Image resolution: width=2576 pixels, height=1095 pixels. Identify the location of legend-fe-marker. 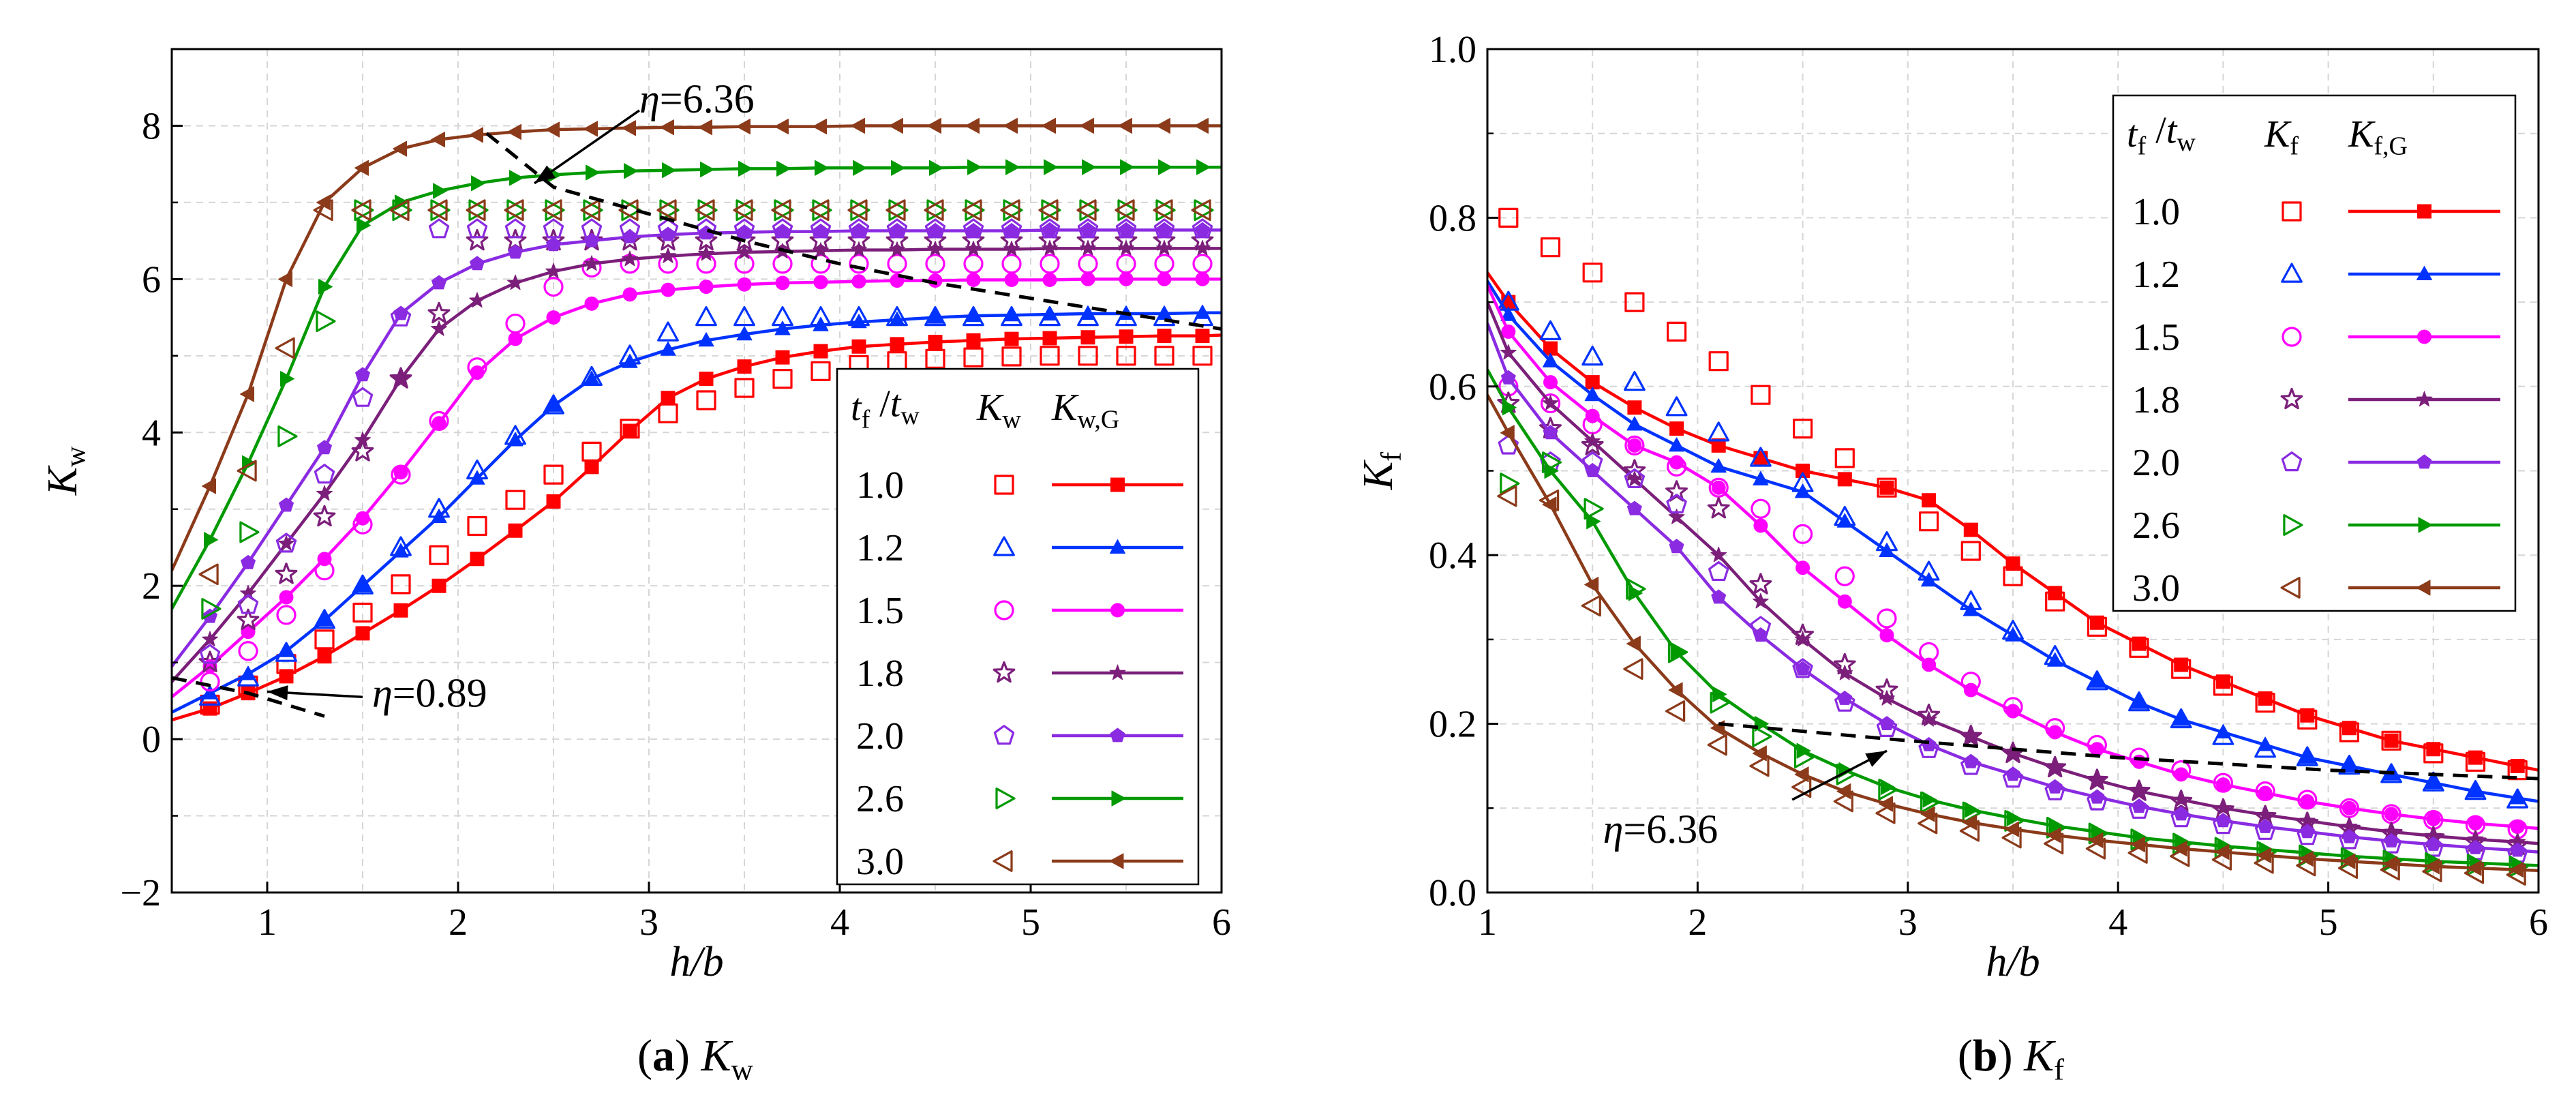
(1002, 861).